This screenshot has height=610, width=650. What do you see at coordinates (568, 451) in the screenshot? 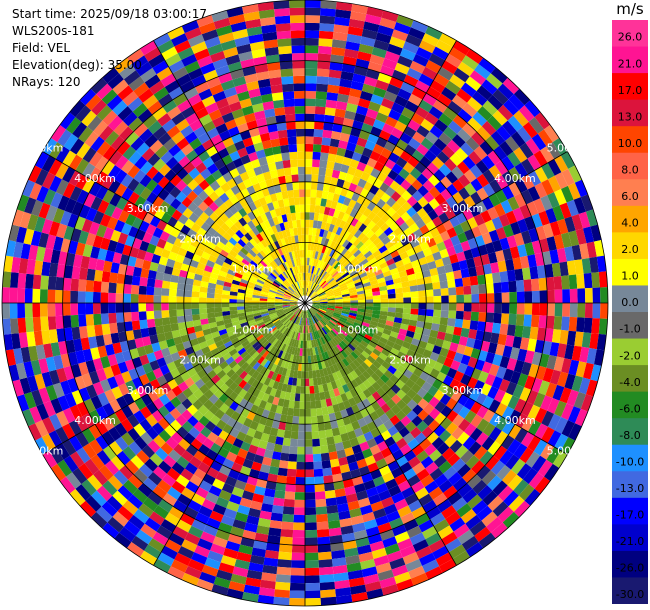
I see `range-label: 5.00km` at bounding box center [568, 451].